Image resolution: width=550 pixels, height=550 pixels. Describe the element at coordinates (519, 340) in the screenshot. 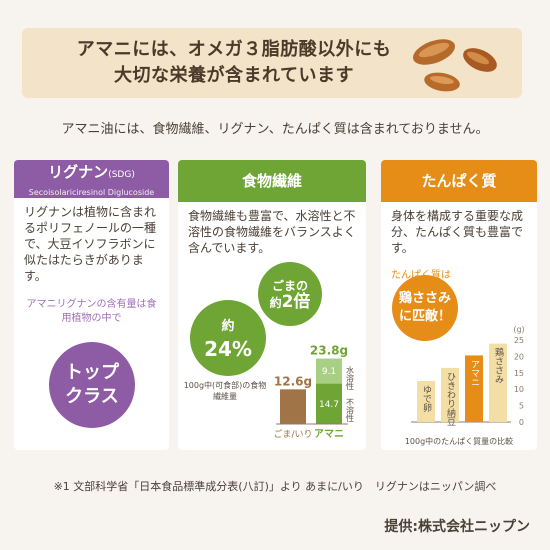

I see `protein-ytick: 25` at that location.